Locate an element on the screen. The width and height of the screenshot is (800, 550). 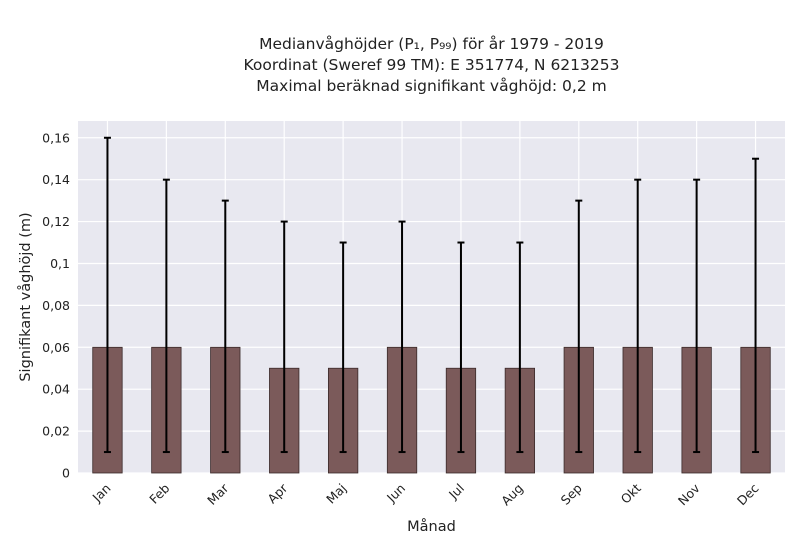
y-axis-ticks: 0 0,02 0,04 0,06 0,08 0,1 0,12 0,14 0,16 is located at coordinates (56, 305).